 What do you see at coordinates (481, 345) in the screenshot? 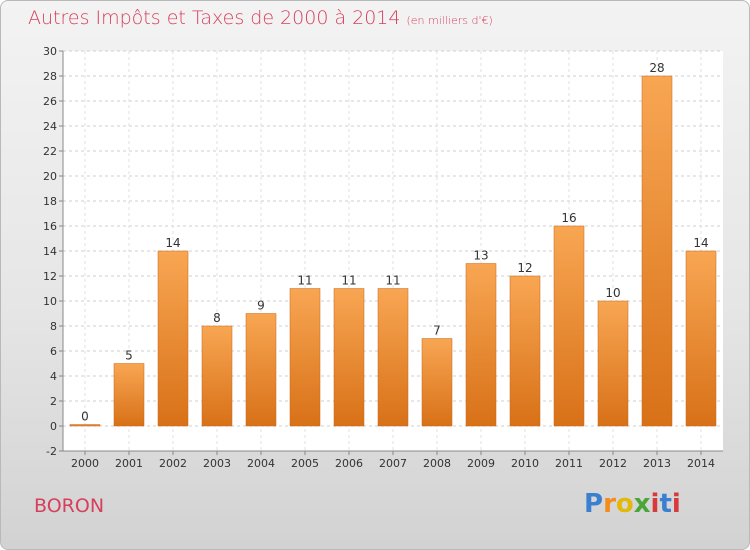
I see `bar-2009` at bounding box center [481, 345].